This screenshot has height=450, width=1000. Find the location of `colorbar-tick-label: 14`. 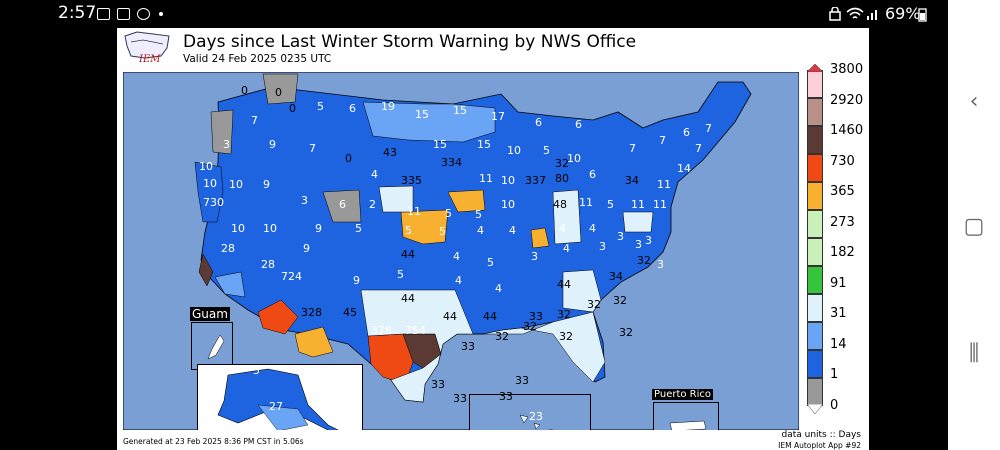

colorbar-tick-label: 14 is located at coordinates (838, 344).